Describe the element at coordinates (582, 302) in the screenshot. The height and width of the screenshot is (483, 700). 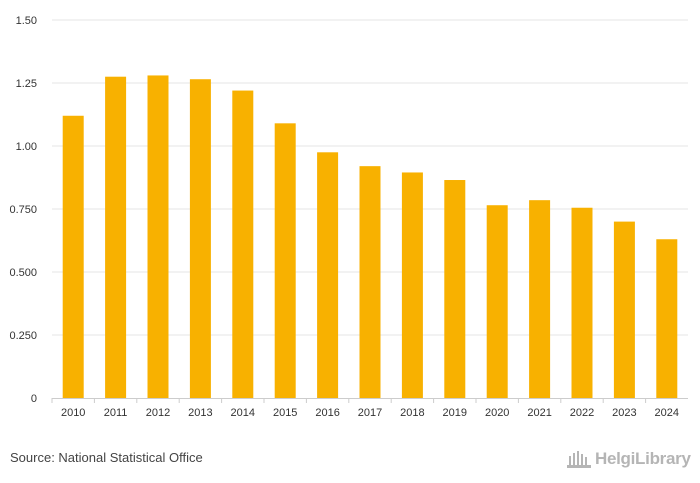
I see `bar-2022` at that location.